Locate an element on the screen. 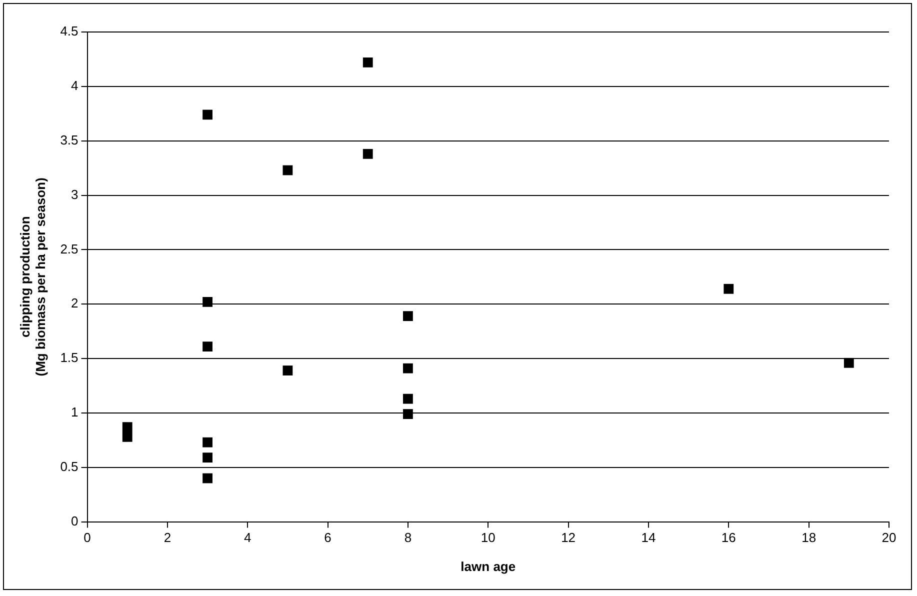 This screenshot has width=917, height=596. x-tick-label: 20 is located at coordinates (889, 538).